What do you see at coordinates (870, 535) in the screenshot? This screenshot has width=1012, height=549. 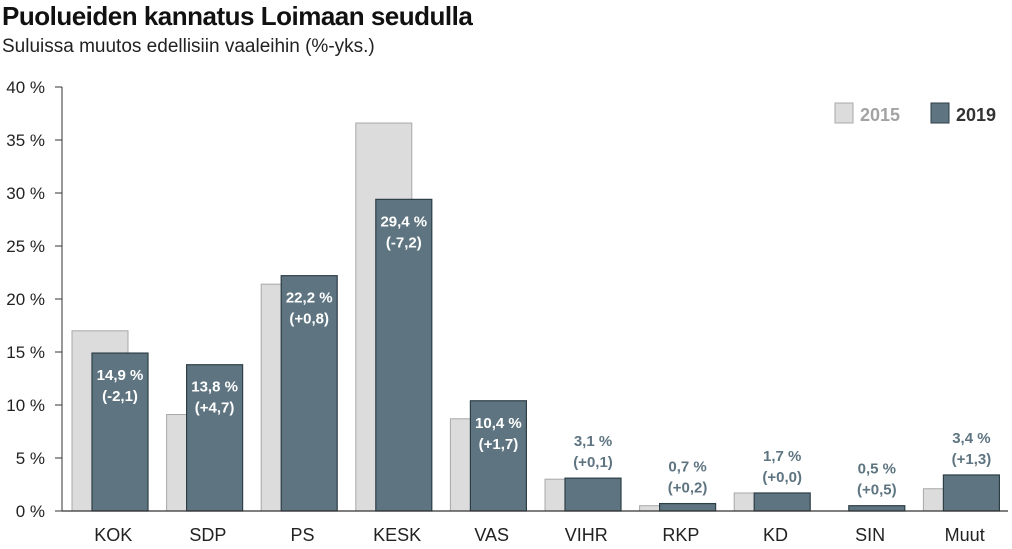 I see `x-tick-label: SIN` at bounding box center [870, 535].